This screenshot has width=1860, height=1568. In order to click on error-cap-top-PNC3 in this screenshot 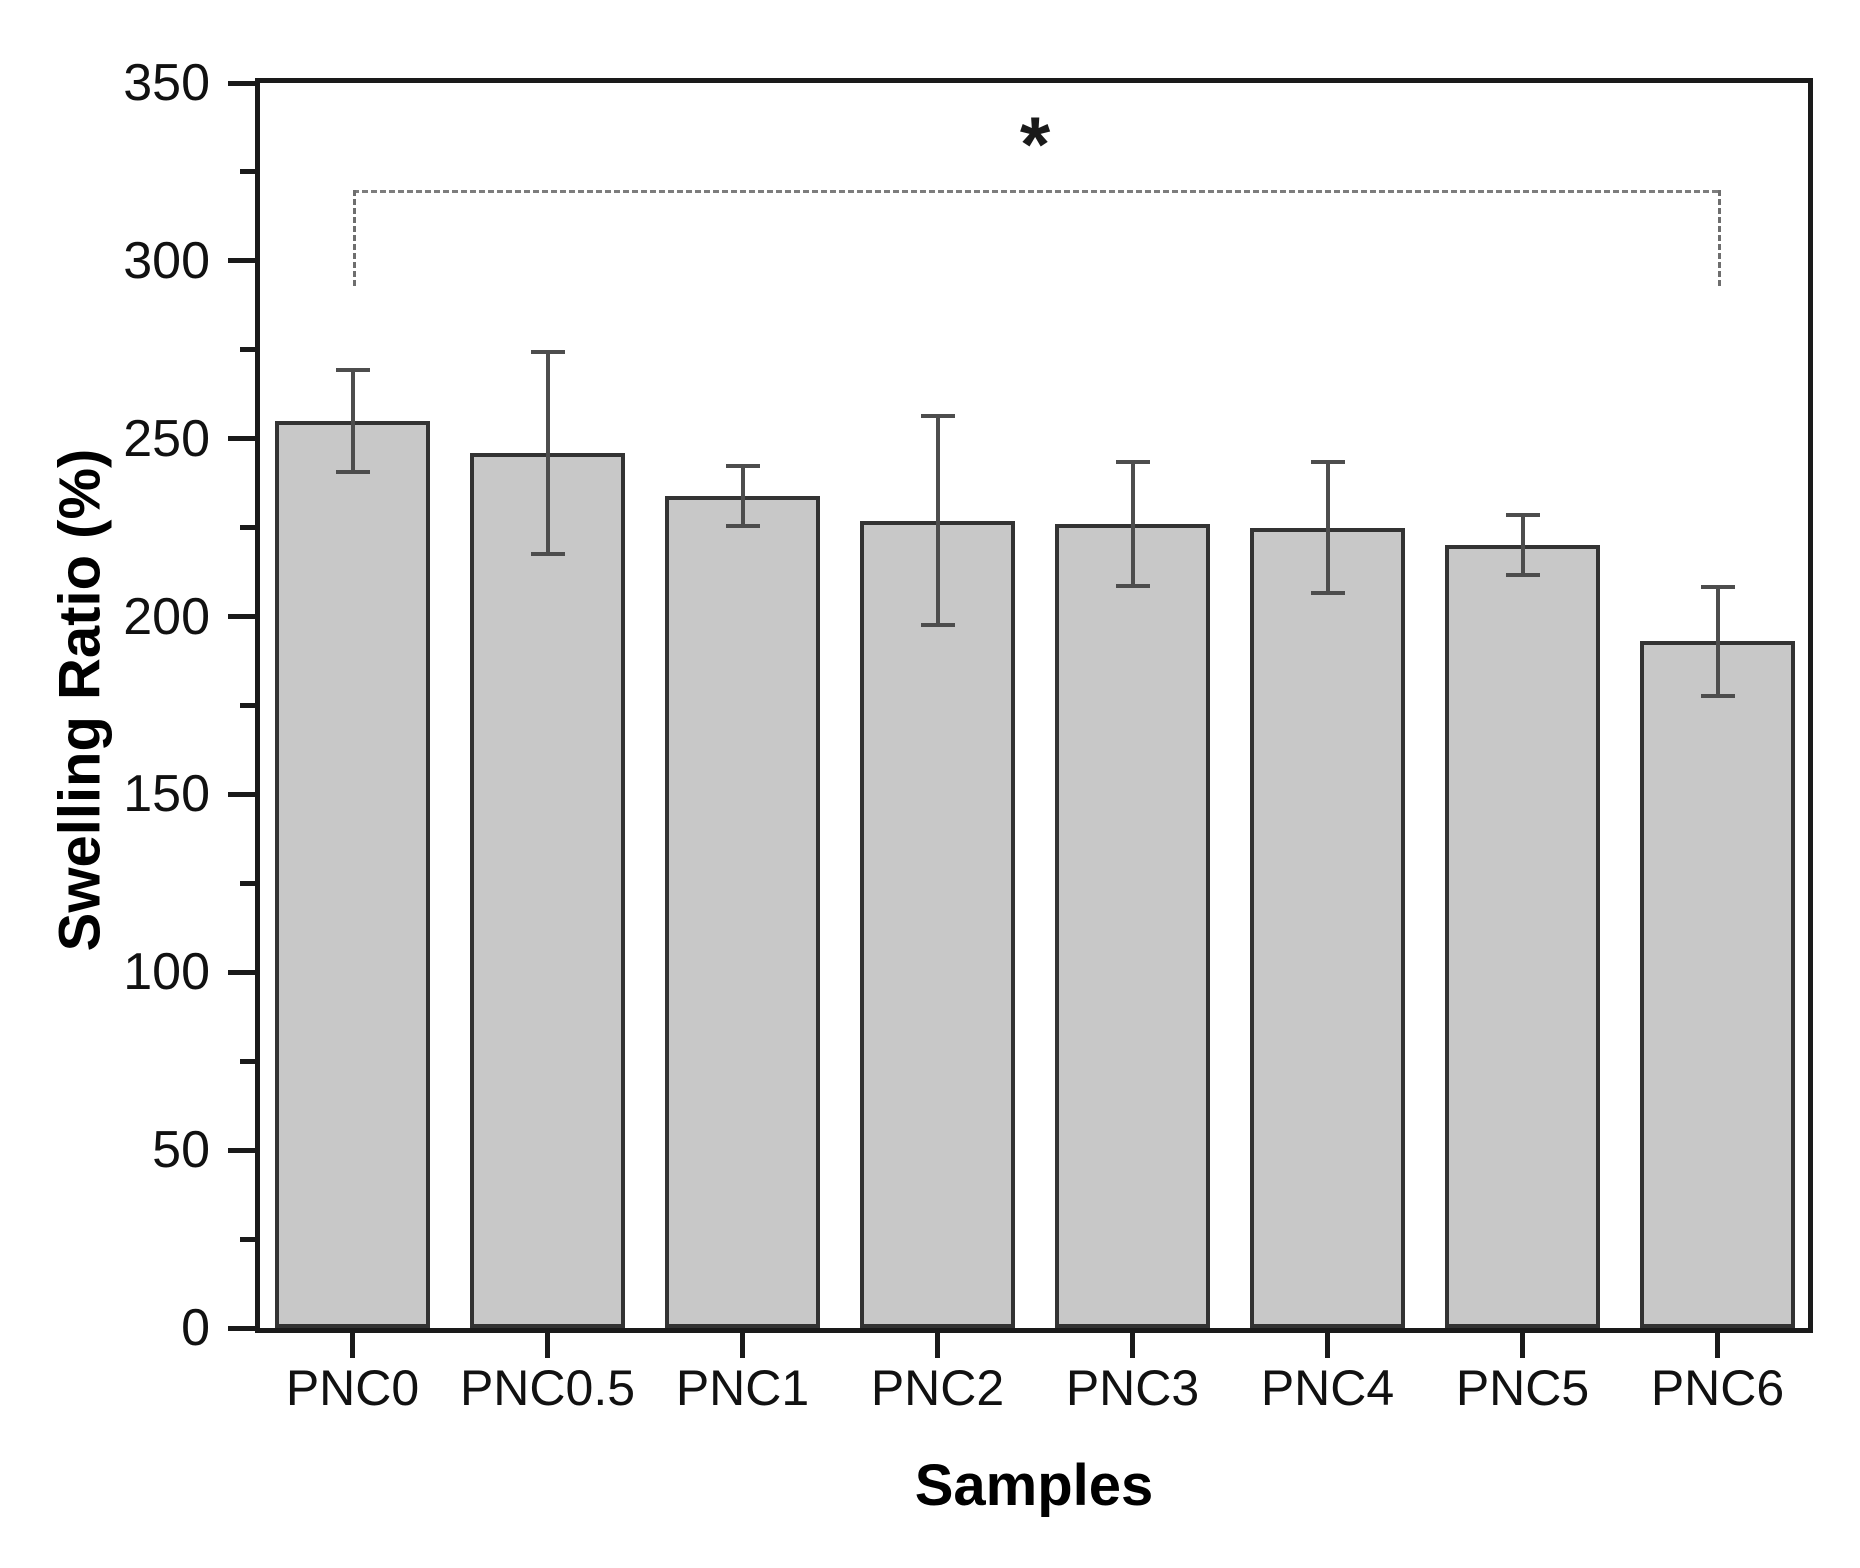, I will do `click(1132, 462)`.